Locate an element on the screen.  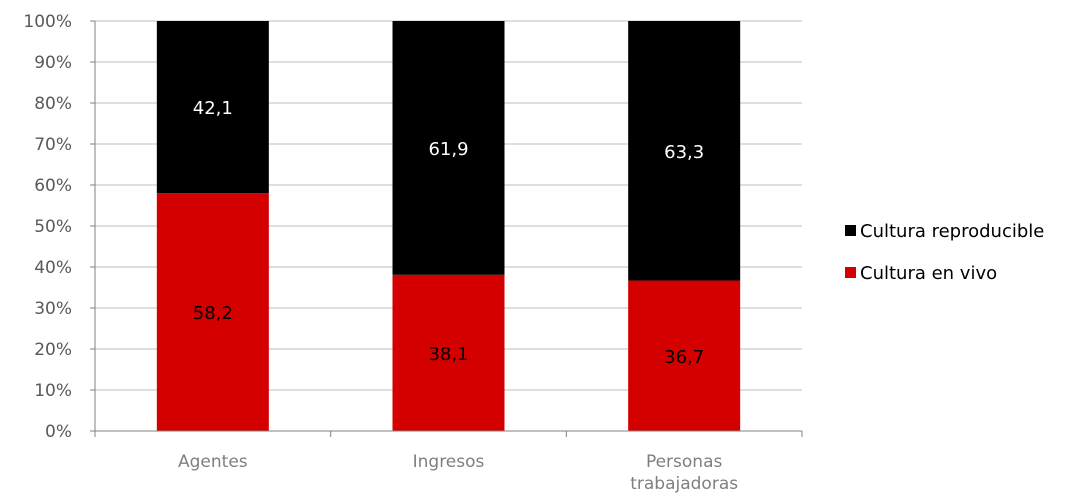
y-tick-label: 30% is located at coordinates (53, 309).